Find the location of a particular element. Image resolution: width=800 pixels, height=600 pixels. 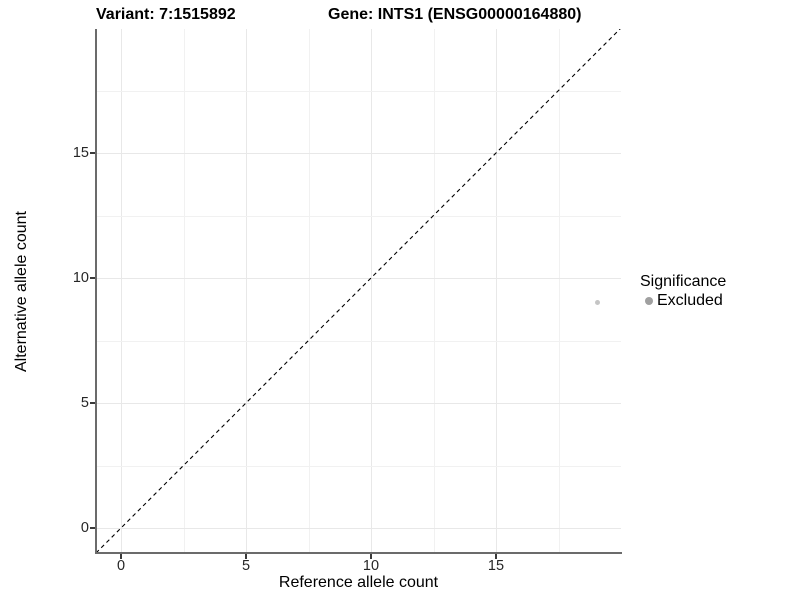

y-tick-label: 15 is located at coordinates (80, 153).